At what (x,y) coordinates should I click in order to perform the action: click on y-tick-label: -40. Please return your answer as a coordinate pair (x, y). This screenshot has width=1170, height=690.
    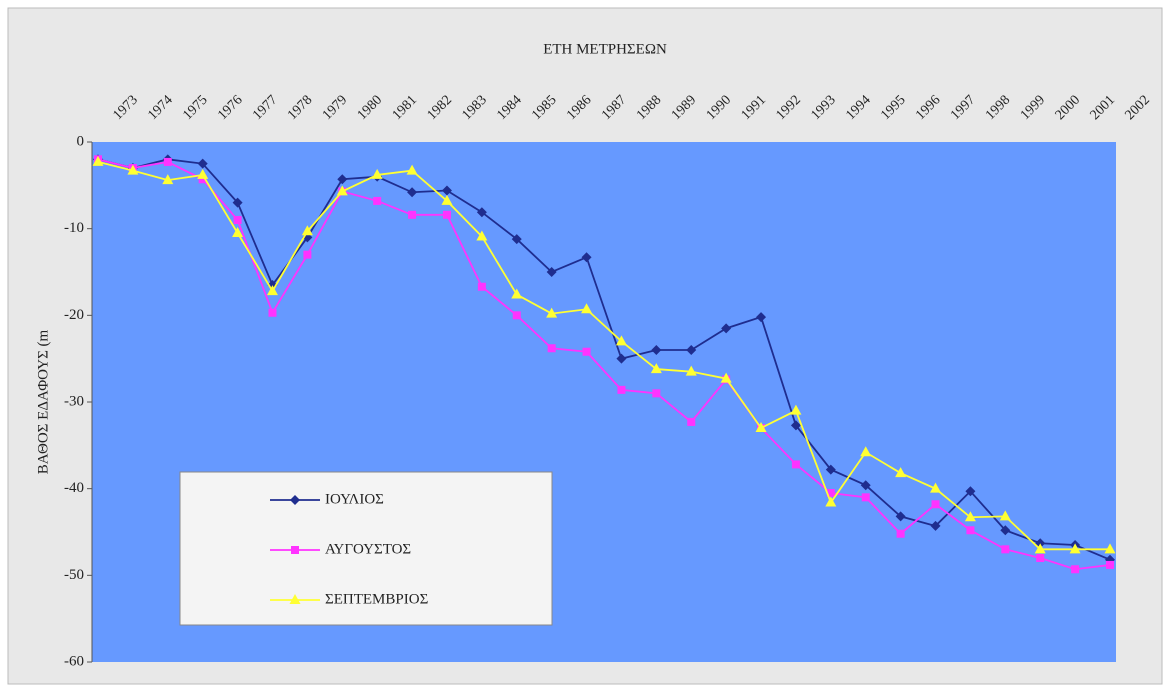
    Looking at the image, I should click on (74, 488).